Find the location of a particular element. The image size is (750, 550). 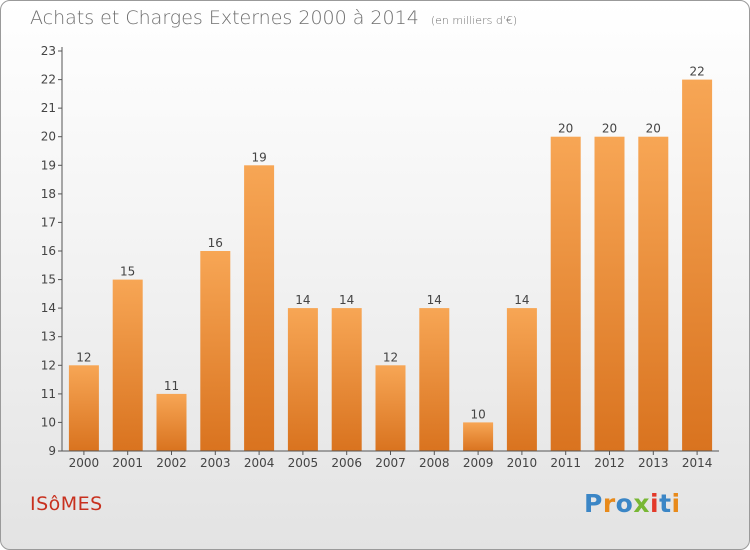

x-tick-label-2009: 2009 is located at coordinates (478, 463).